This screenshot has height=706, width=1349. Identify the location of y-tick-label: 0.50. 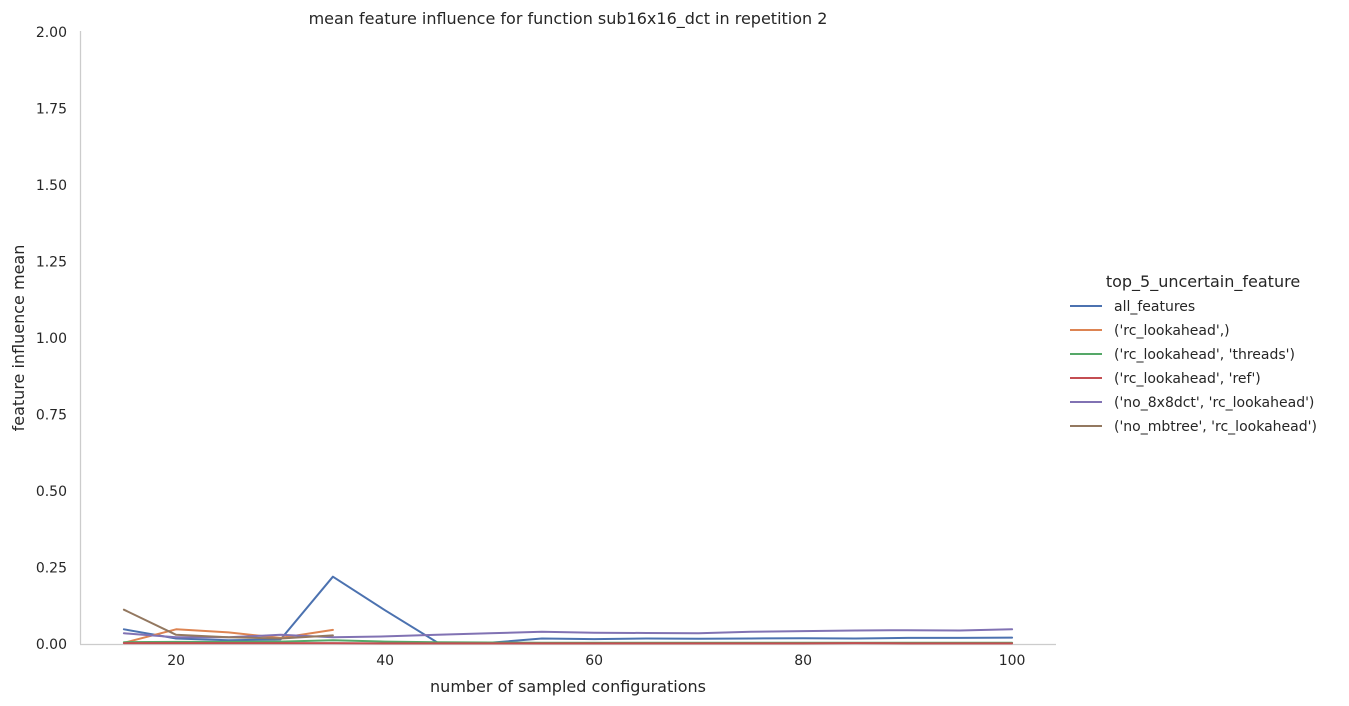
(51, 492).